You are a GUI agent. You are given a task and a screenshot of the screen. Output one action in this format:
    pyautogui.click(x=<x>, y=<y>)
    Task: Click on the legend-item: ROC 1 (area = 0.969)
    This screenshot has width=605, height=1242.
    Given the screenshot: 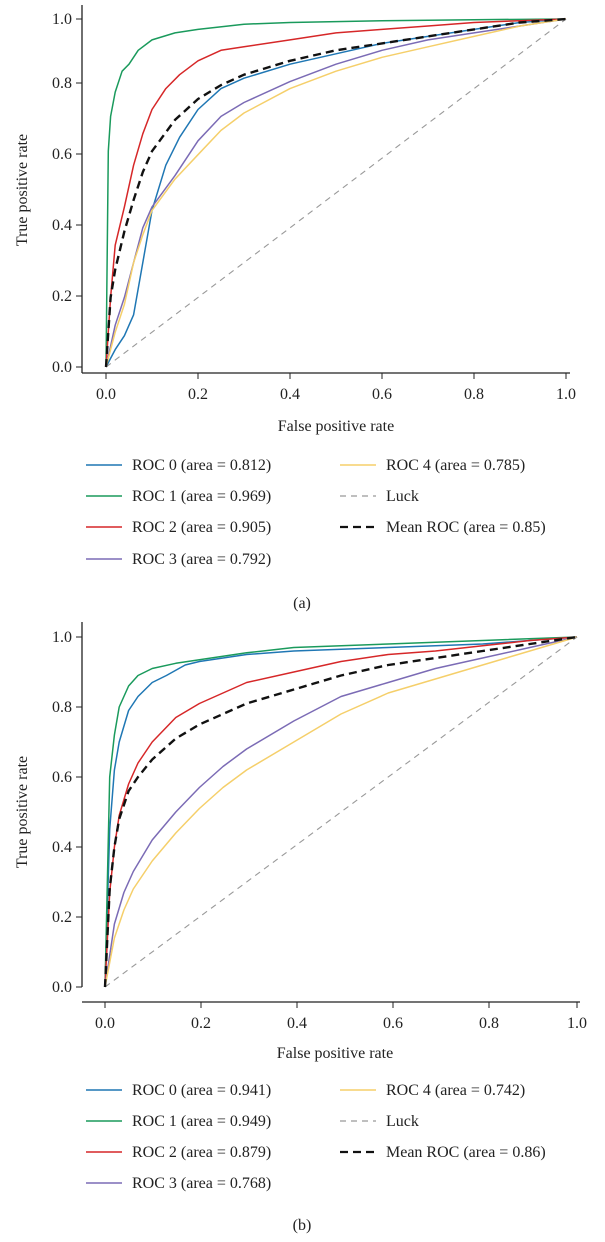 What is the action you would take?
    pyautogui.click(x=178, y=496)
    